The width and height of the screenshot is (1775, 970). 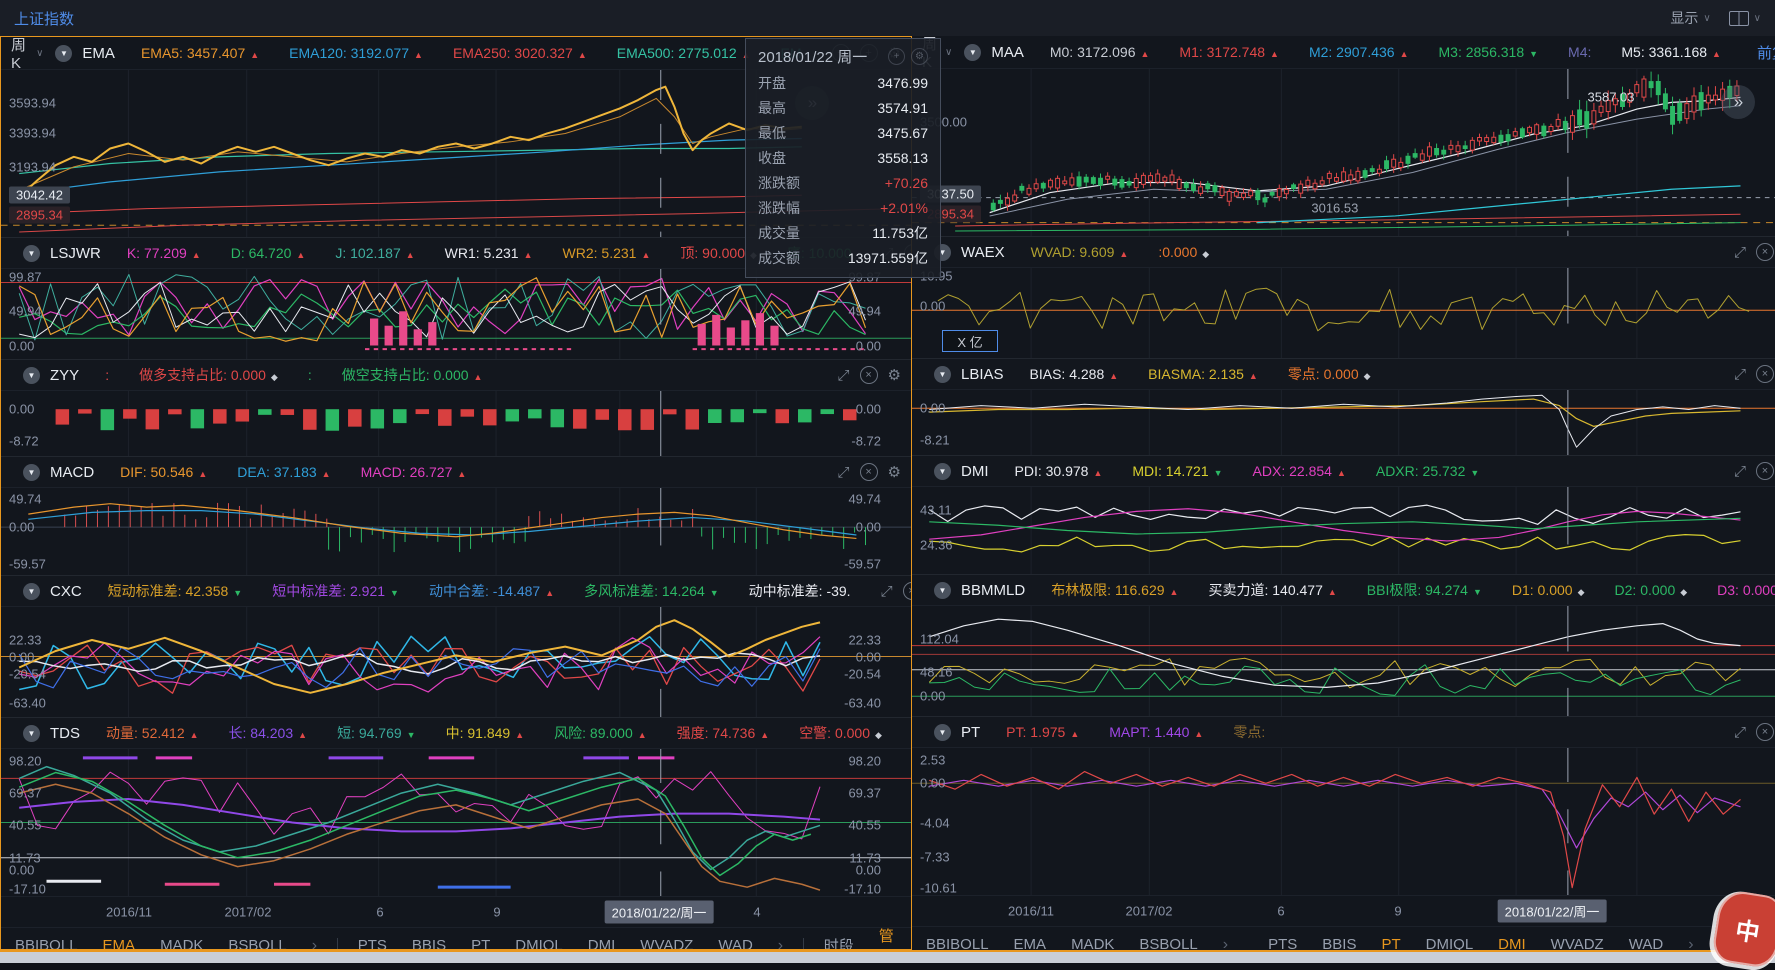 What do you see at coordinates (25, 825) in the screenshot?
I see `y-axis-label: 40.55` at bounding box center [25, 825].